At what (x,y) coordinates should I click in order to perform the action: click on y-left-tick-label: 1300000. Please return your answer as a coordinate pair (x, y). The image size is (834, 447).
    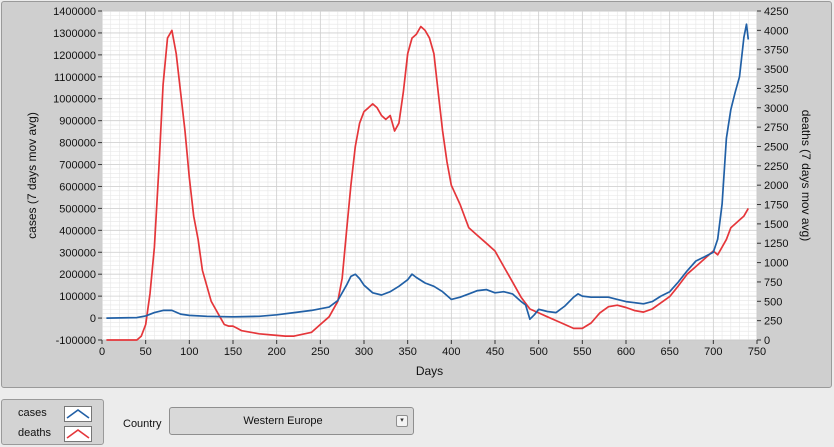
    Looking at the image, I should click on (74, 34).